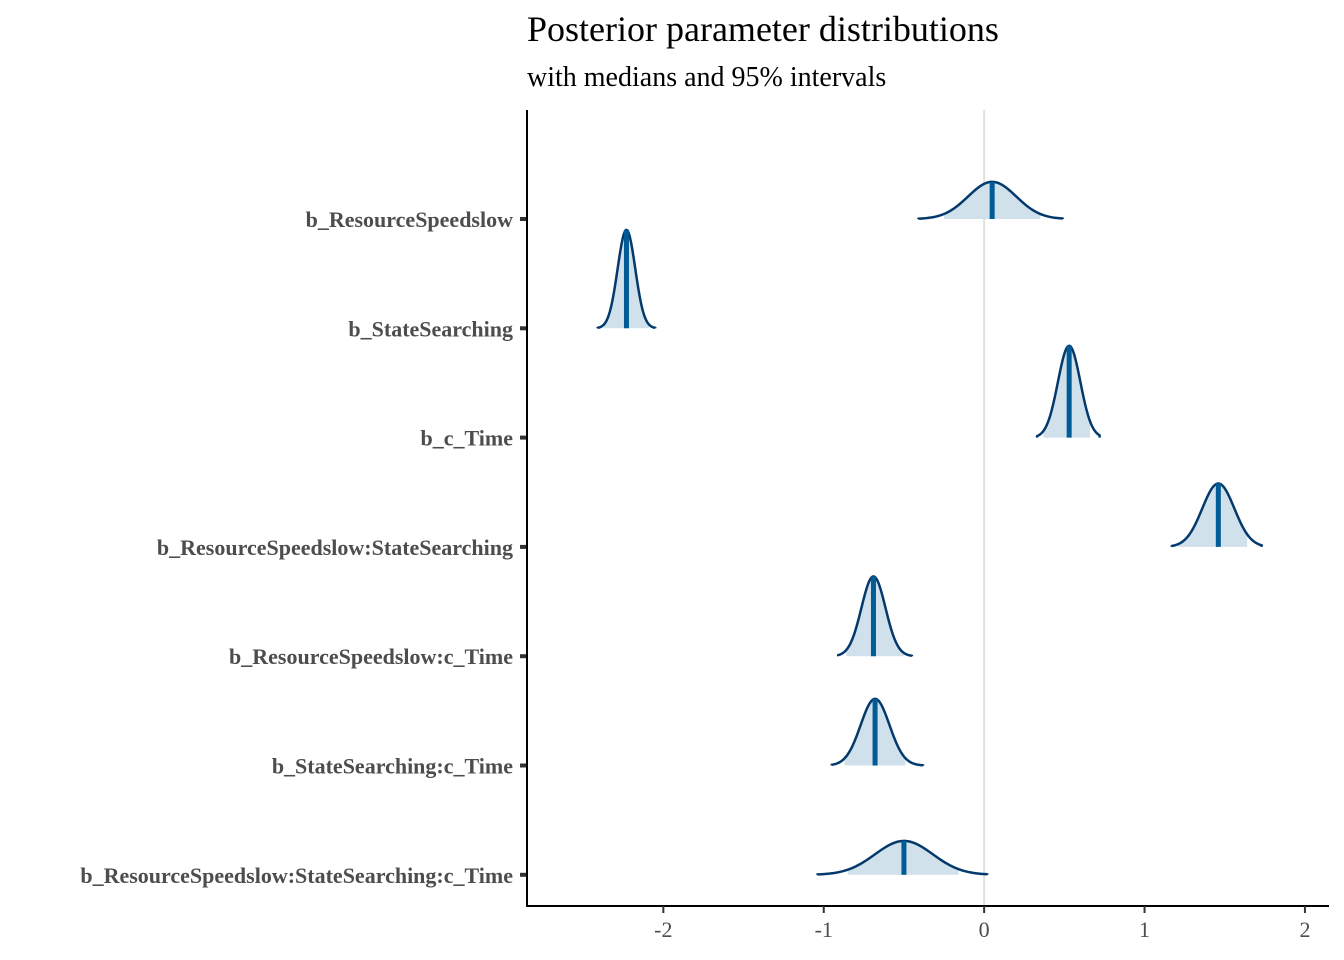 This screenshot has height=960, width=1344. I want to click on chart-subtitle: with medians and 95% intervals, so click(706, 77).